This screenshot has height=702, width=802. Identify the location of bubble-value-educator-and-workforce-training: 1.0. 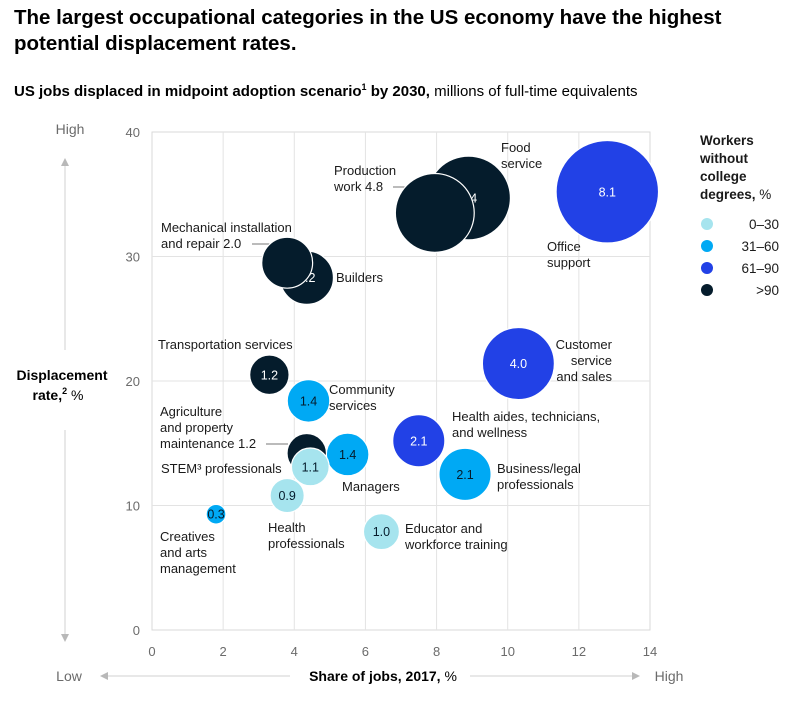
(381, 532).